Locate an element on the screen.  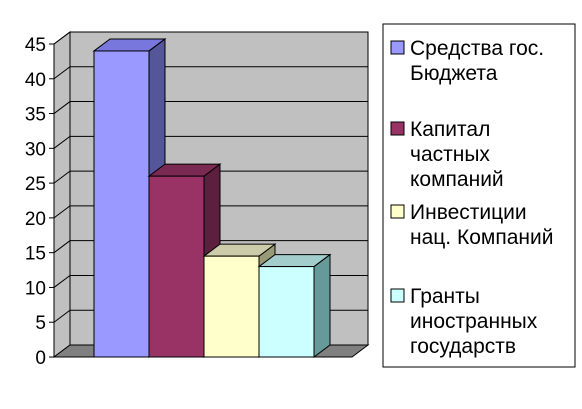
legend-entry-4: Гранты иностранных государств is located at coordinates (464, 321).